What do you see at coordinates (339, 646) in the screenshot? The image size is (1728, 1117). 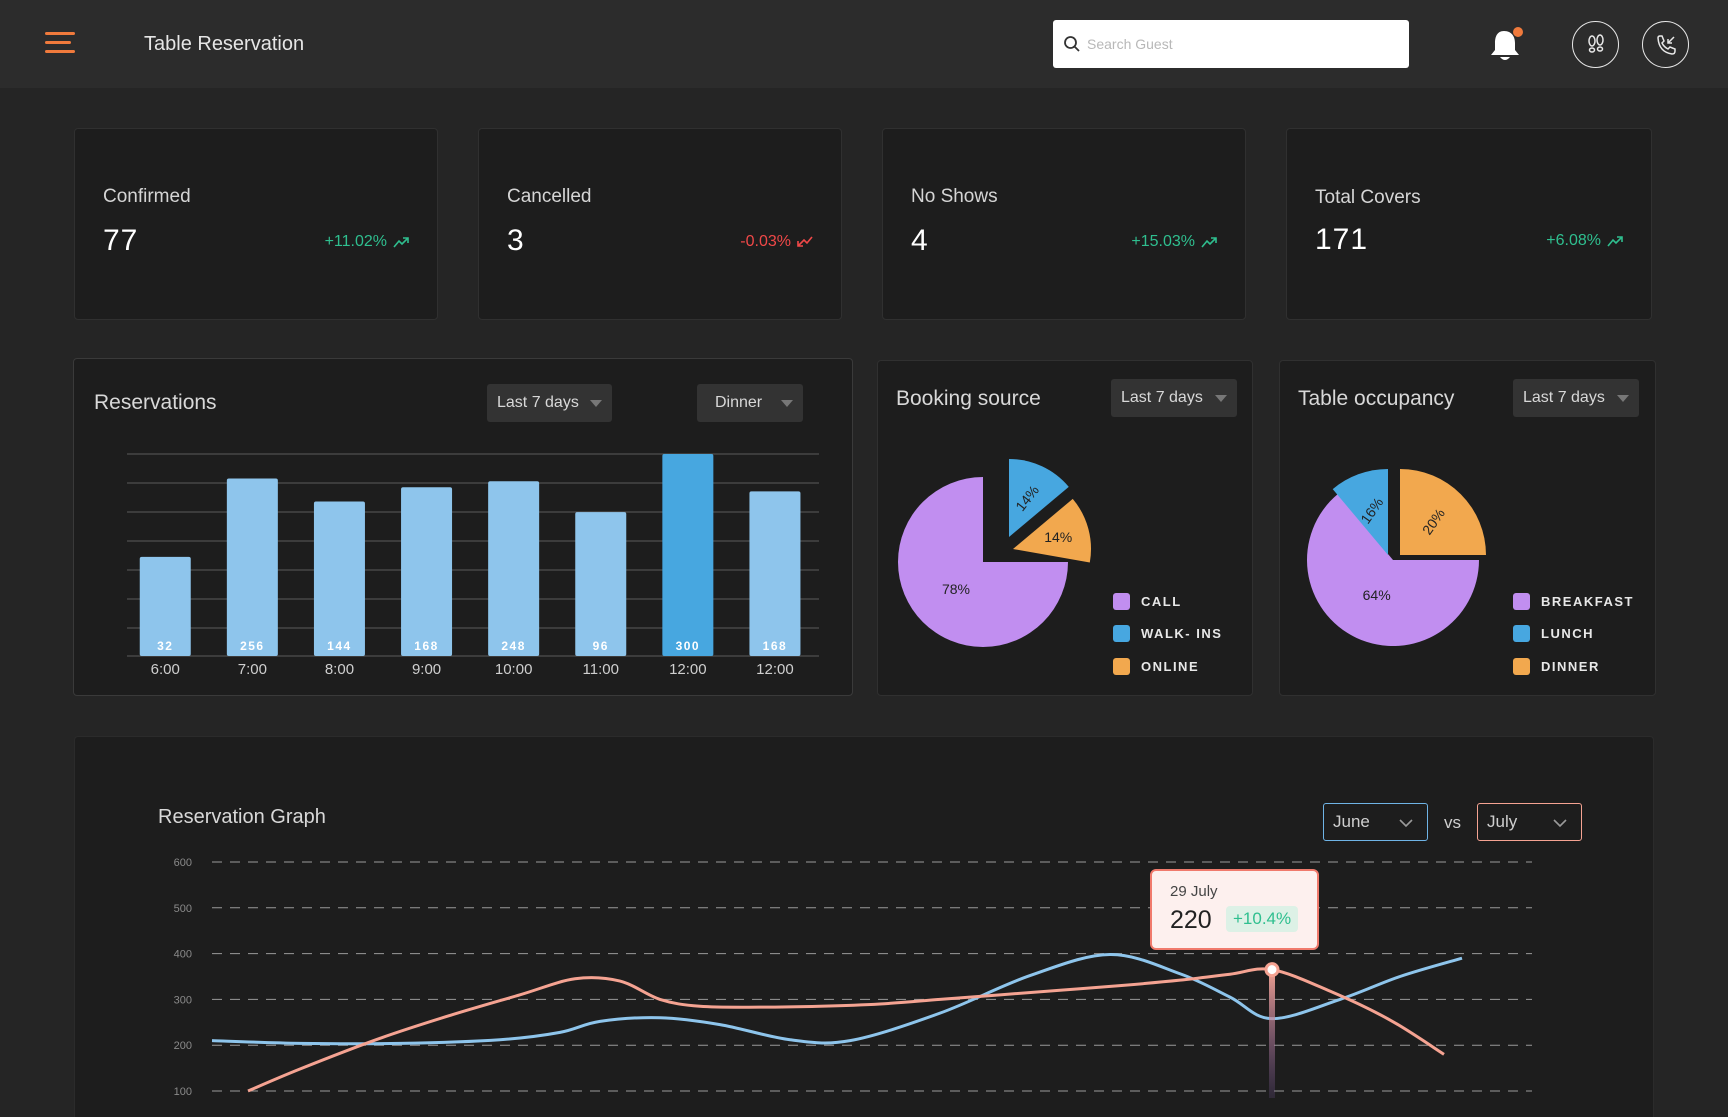 I see `bar-value-label: 144` at bounding box center [339, 646].